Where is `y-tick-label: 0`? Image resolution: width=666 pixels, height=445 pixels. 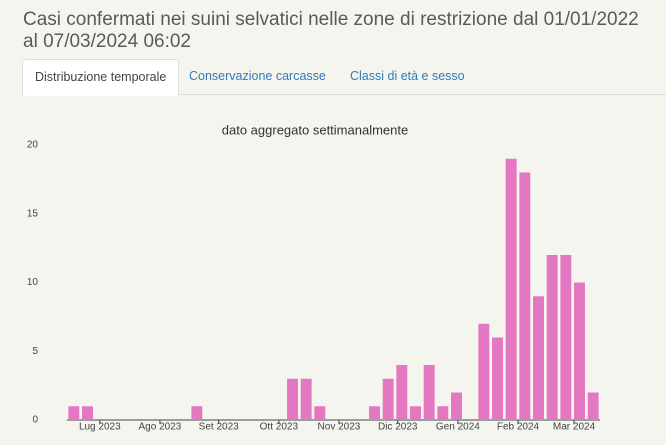 y-tick-label: 0 is located at coordinates (35, 420).